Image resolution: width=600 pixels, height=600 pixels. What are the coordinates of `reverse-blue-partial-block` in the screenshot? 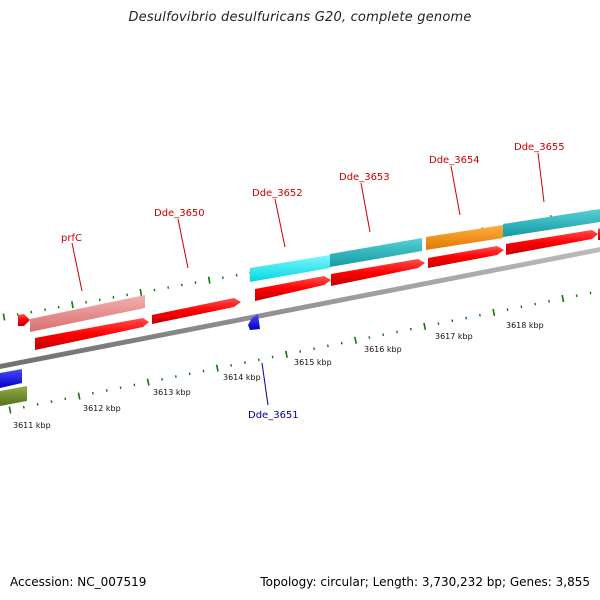 It's located at (11, 378).